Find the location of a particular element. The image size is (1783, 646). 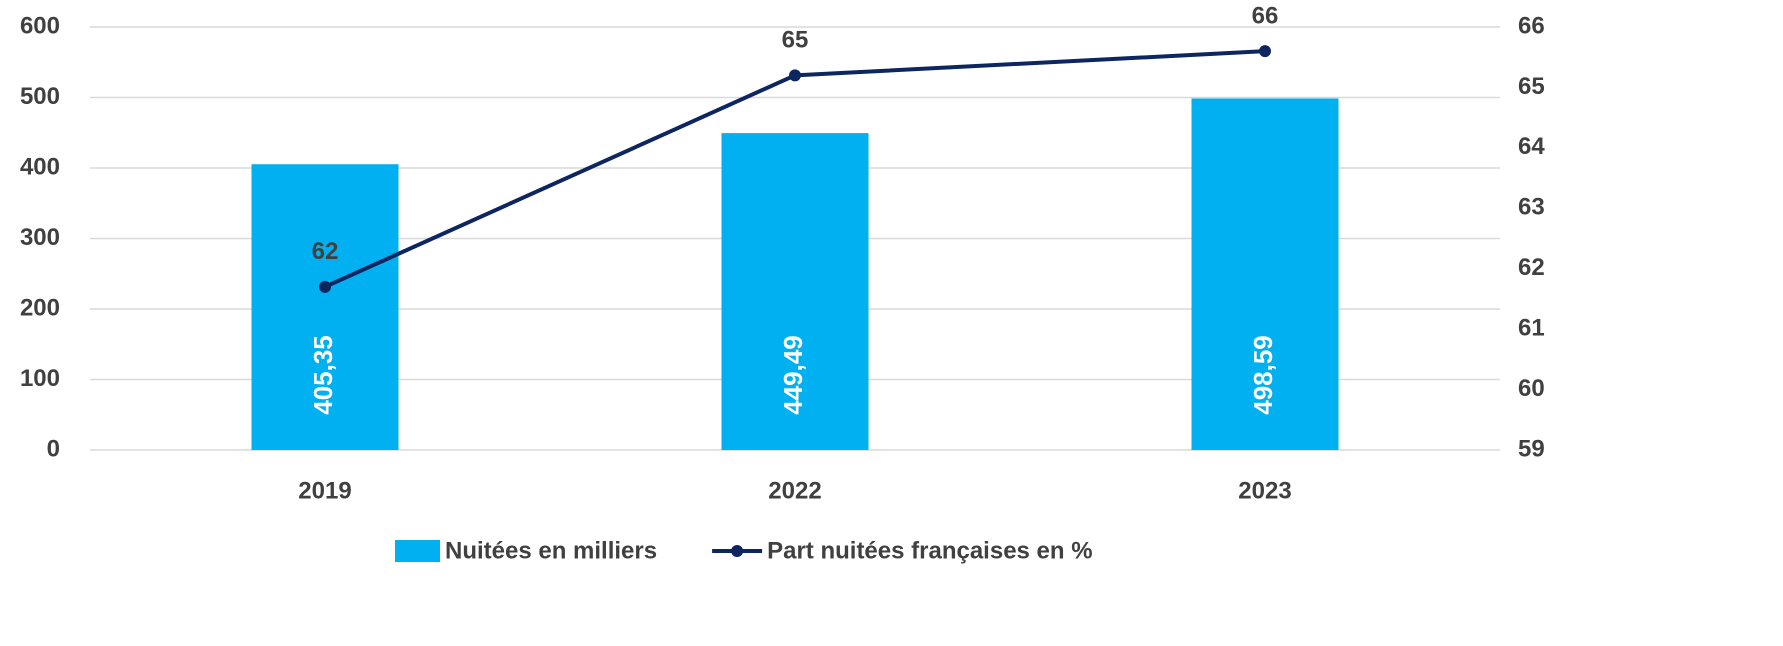

x-tick-label: 2022 is located at coordinates (794, 490).